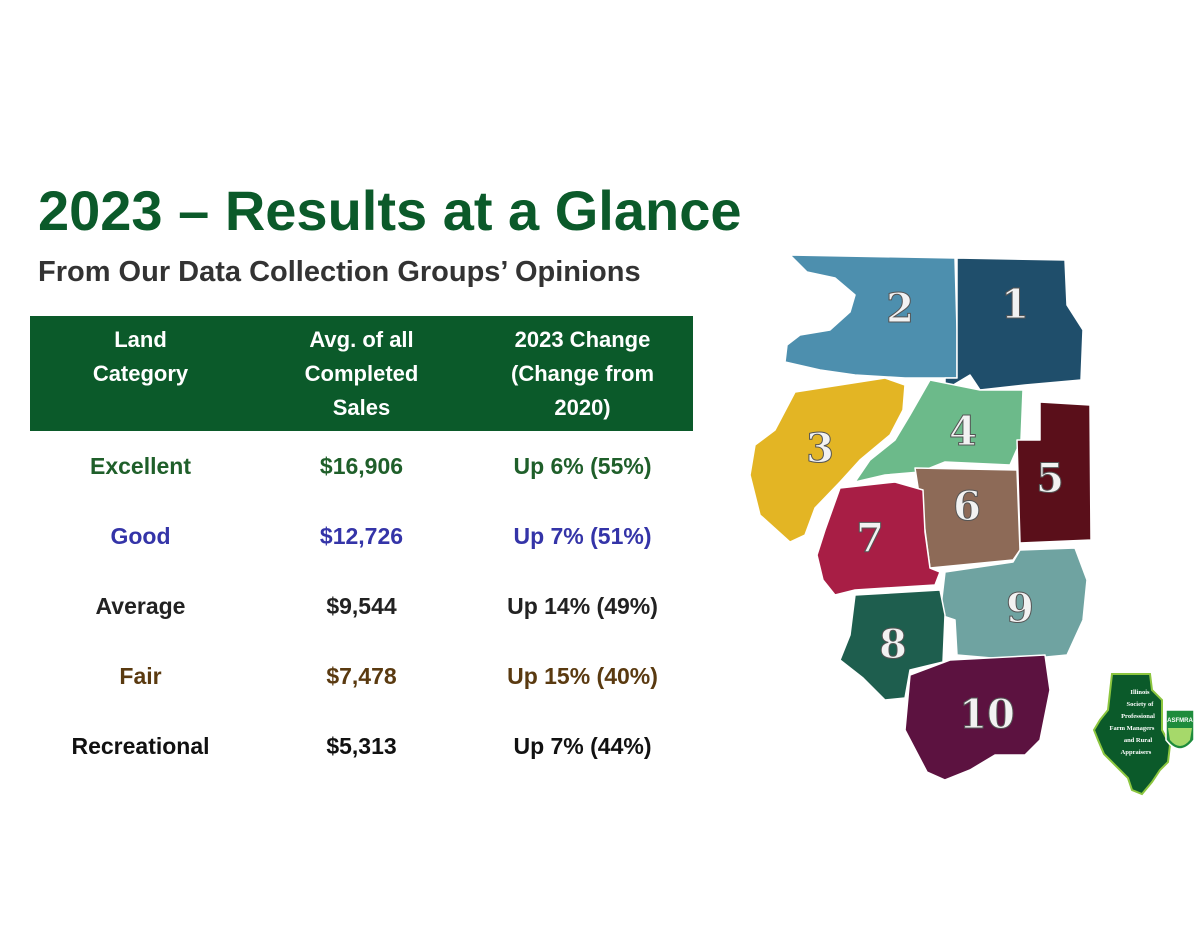 This screenshot has height=927, width=1200. Describe the element at coordinates (1020, 608) in the screenshot. I see `region-label-9: 9` at that location.